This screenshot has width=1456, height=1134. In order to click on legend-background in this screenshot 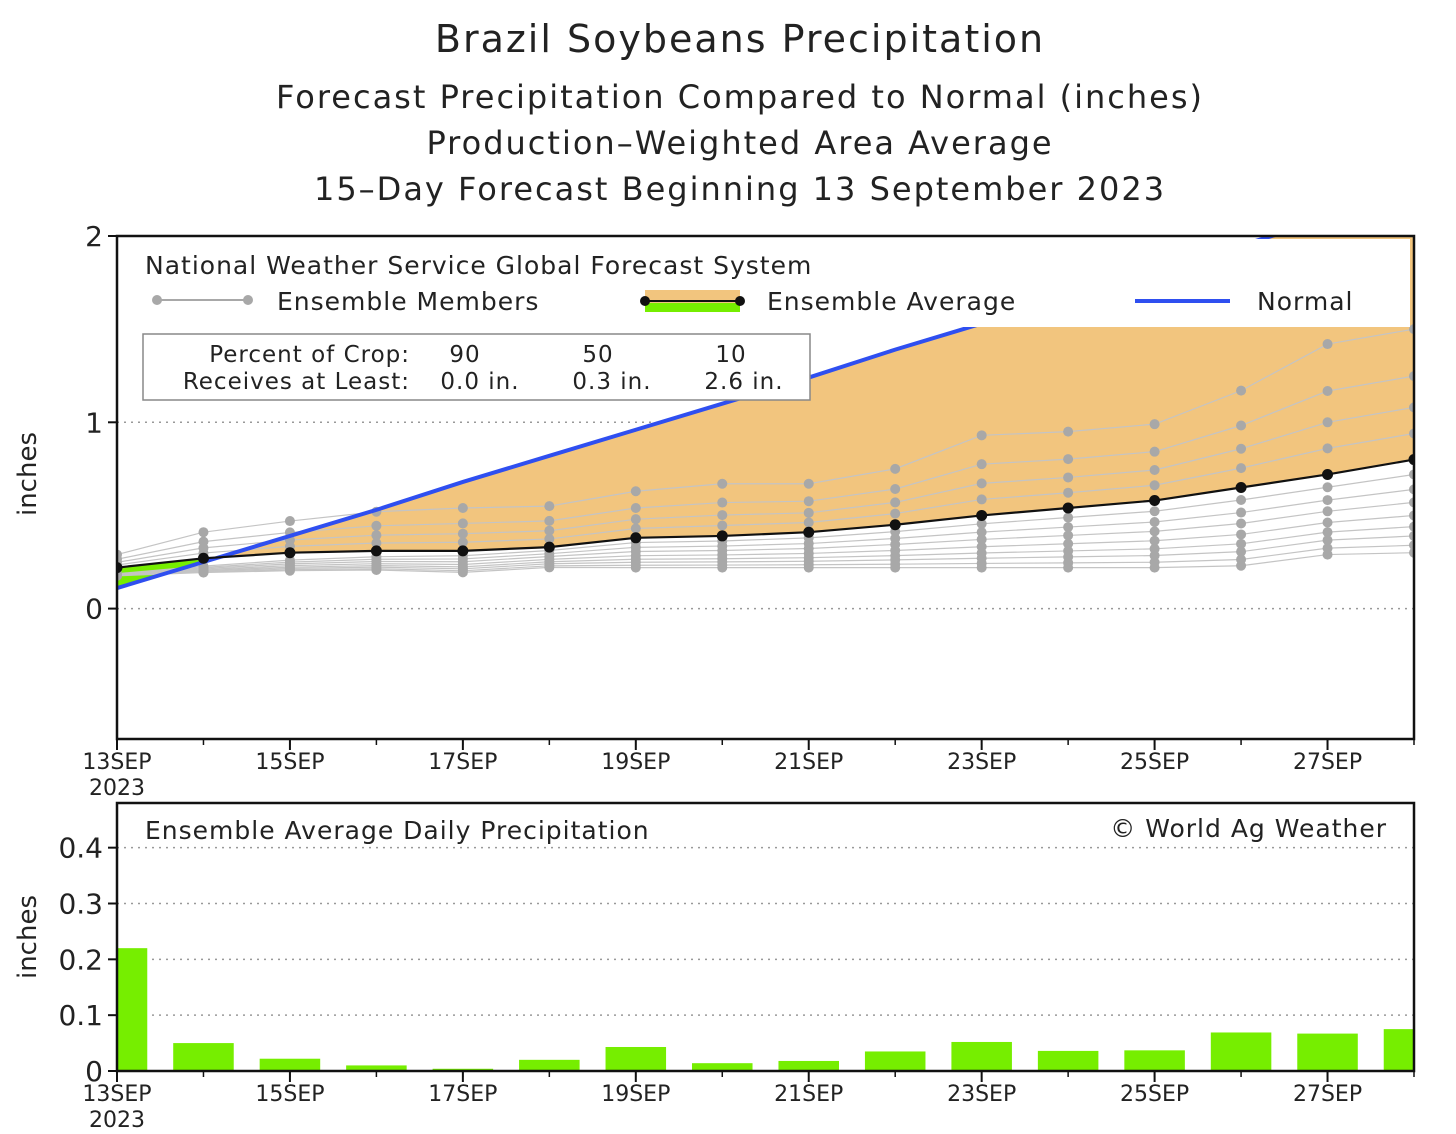, I will do `click(765, 283)`.